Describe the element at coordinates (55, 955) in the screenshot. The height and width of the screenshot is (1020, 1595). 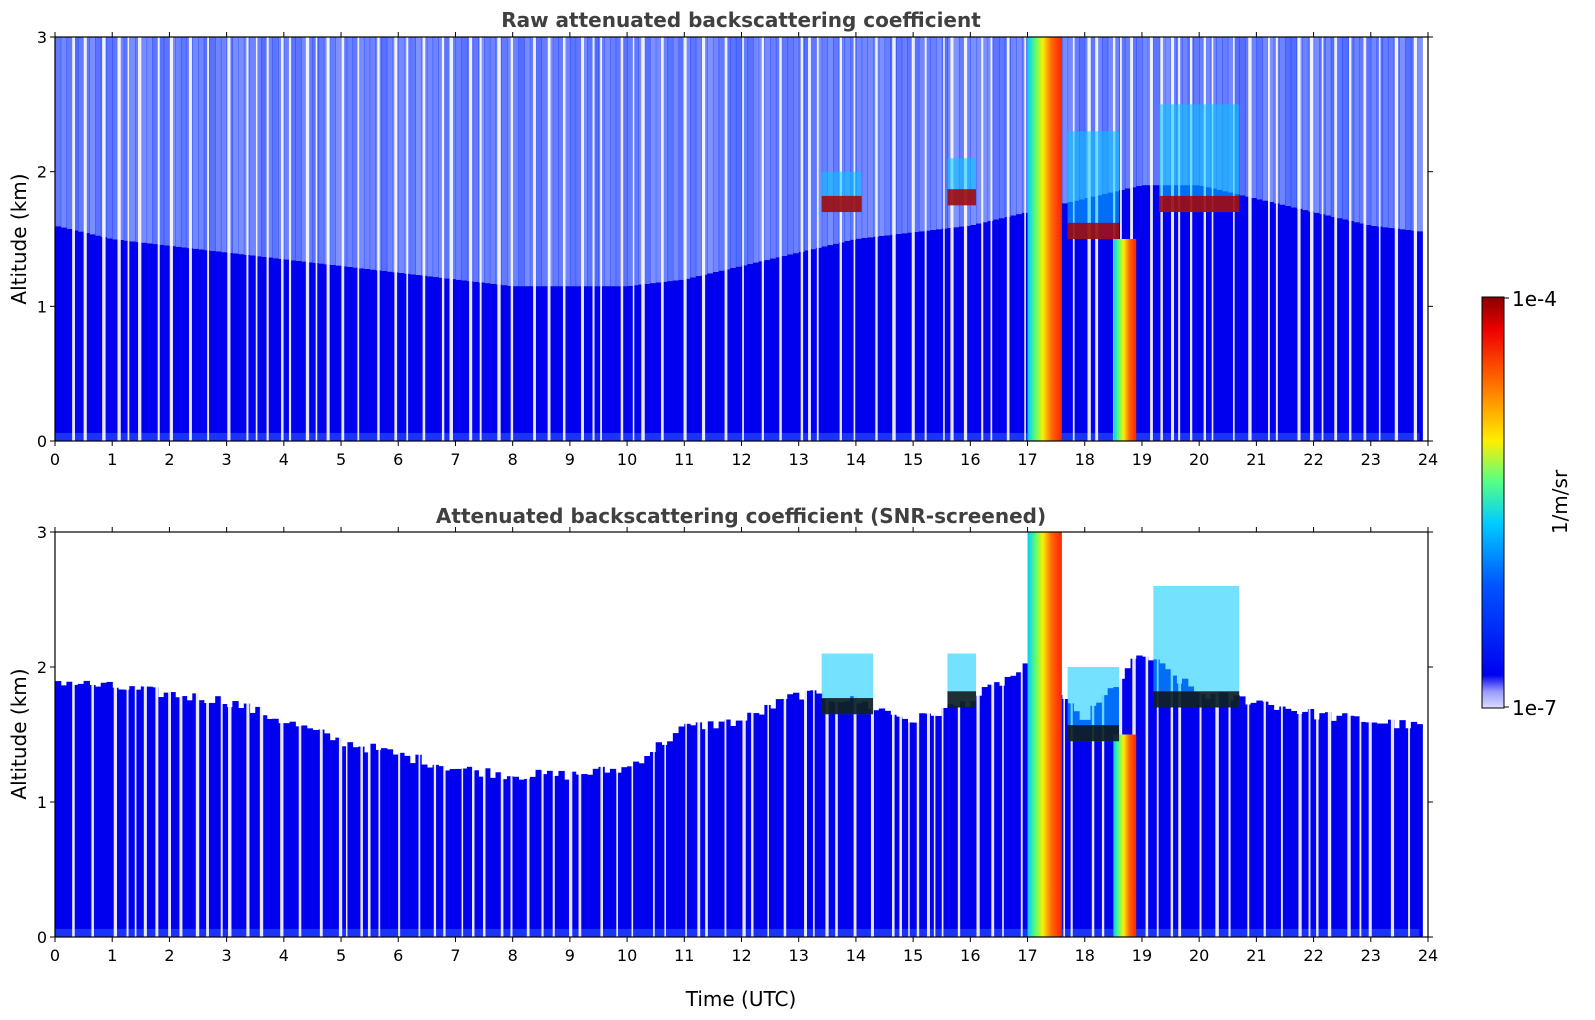
I see `x-tick-label: 0` at that location.